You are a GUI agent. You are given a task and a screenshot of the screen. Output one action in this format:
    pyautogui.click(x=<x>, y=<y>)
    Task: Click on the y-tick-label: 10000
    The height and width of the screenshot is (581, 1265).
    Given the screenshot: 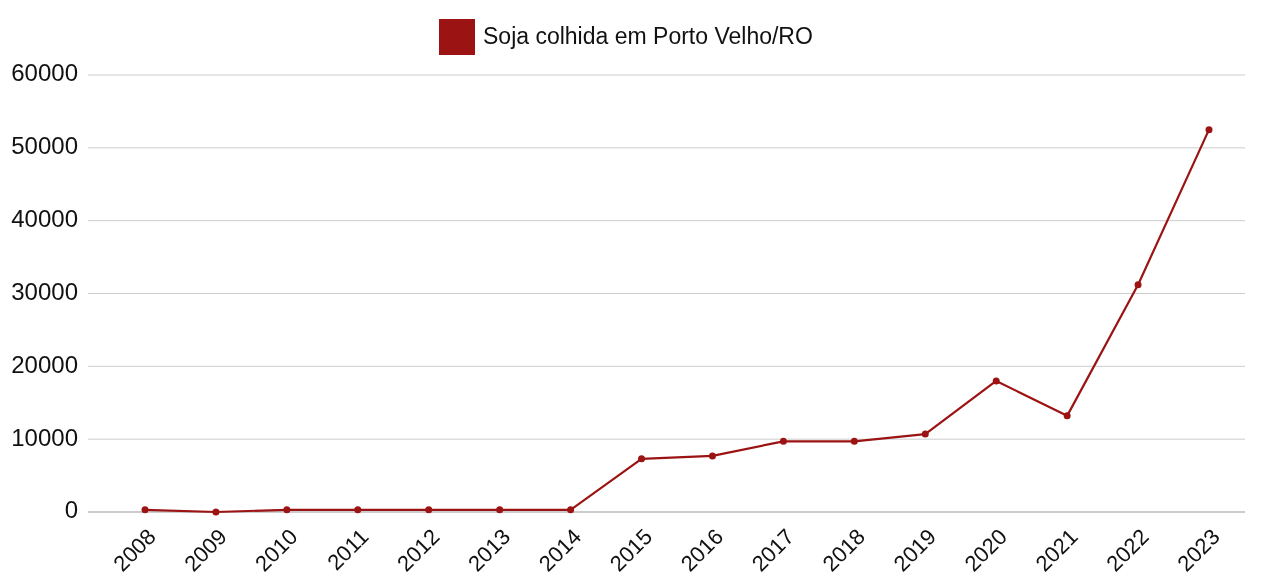 What is the action you would take?
    pyautogui.click(x=44, y=437)
    